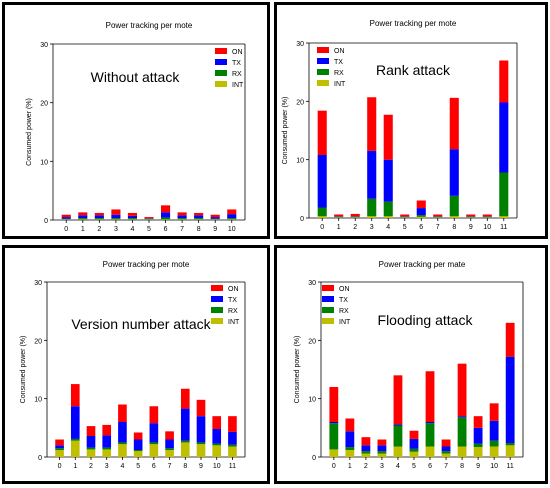  What do you see at coordinates (471, 227) in the screenshot?
I see `x-tick-label: 9` at bounding box center [471, 227].